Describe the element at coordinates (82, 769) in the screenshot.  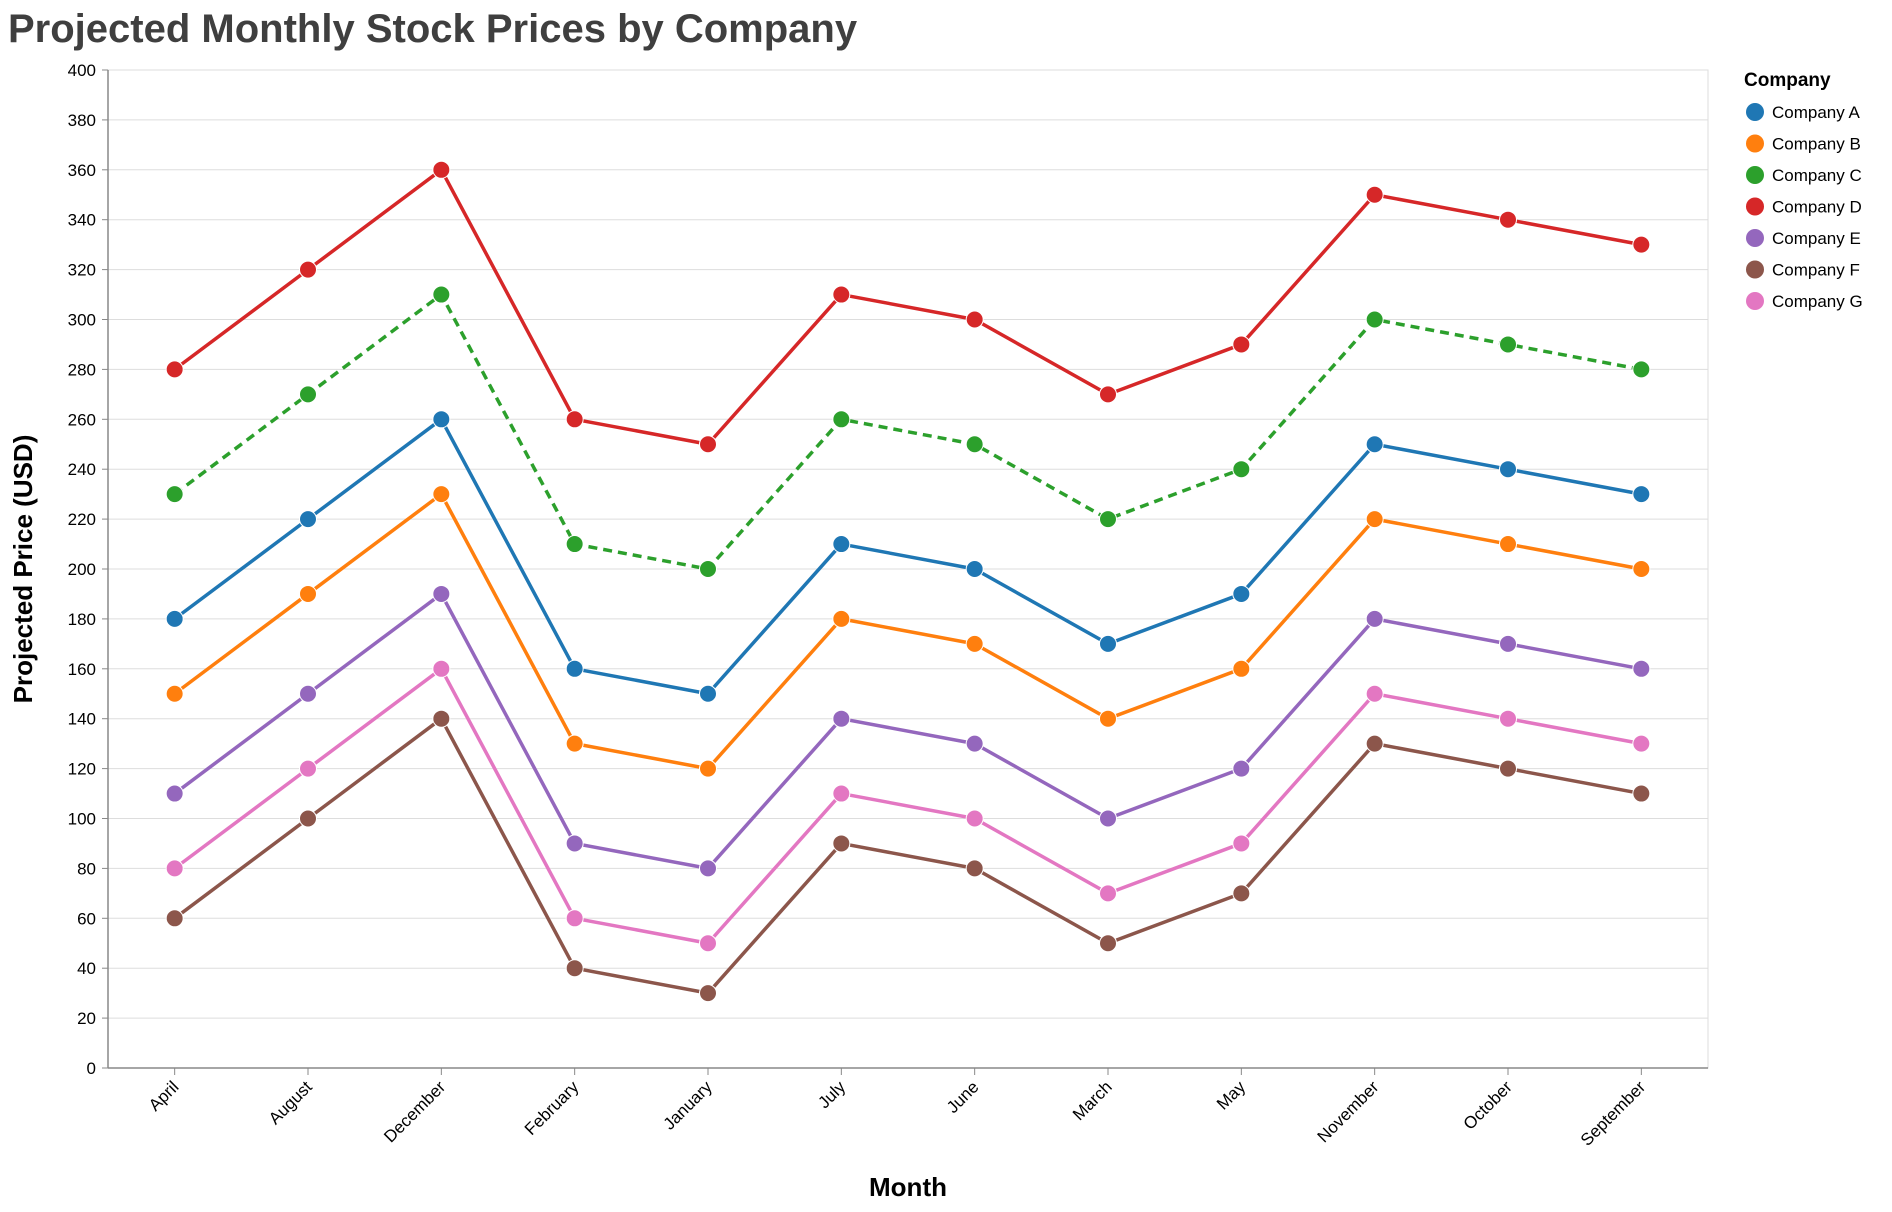
I see `y-tick-label: 120` at that location.